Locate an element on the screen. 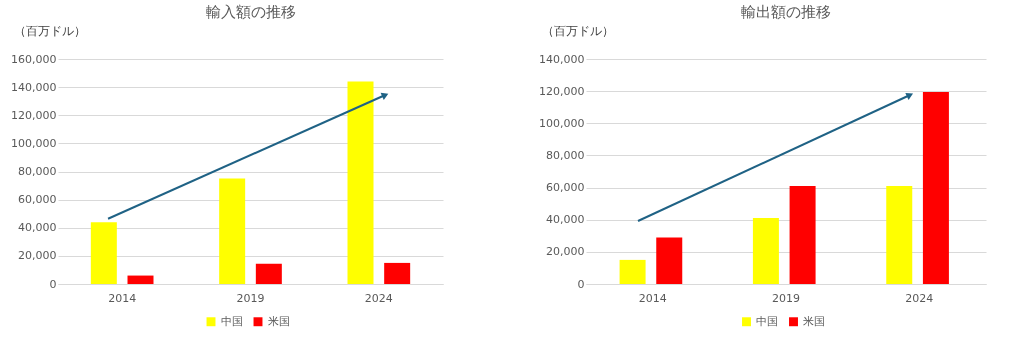 Image resolution: width=1024 pixels, height=346 pixels. y-tick-label: 160,000 is located at coordinates (34, 59).